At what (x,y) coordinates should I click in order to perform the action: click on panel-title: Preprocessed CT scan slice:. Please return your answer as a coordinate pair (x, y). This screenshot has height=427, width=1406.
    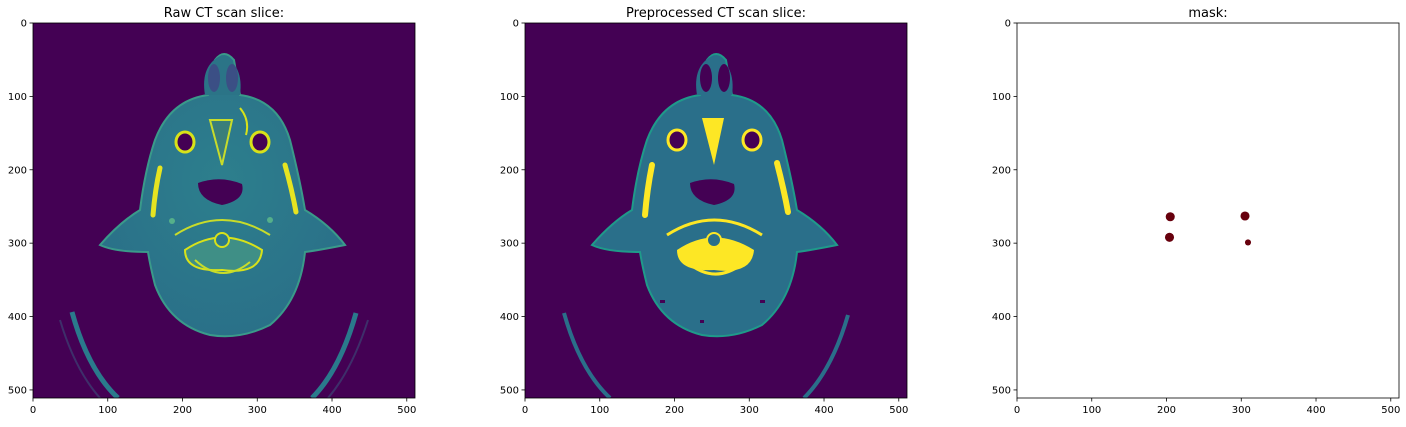
    Looking at the image, I should click on (716, 13).